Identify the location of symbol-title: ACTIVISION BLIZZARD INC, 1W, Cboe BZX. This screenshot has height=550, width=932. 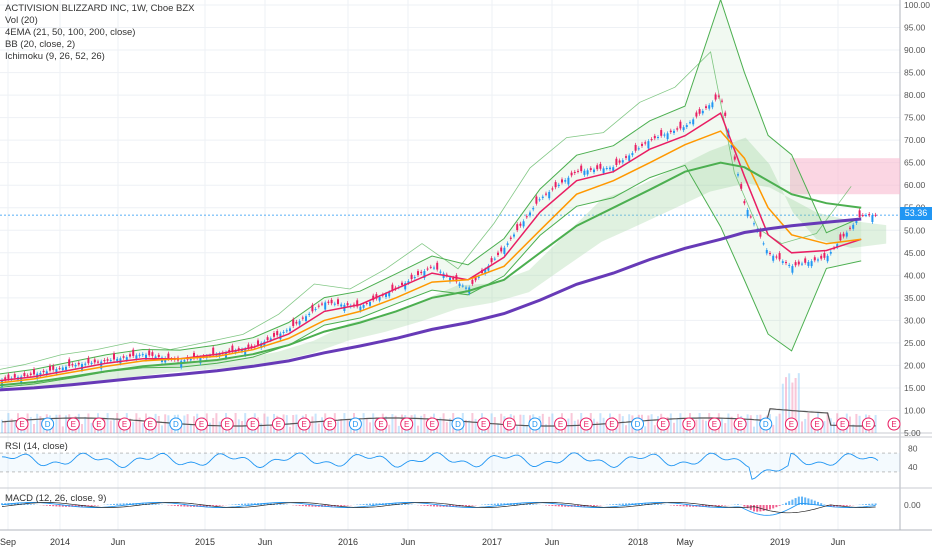
(100, 8).